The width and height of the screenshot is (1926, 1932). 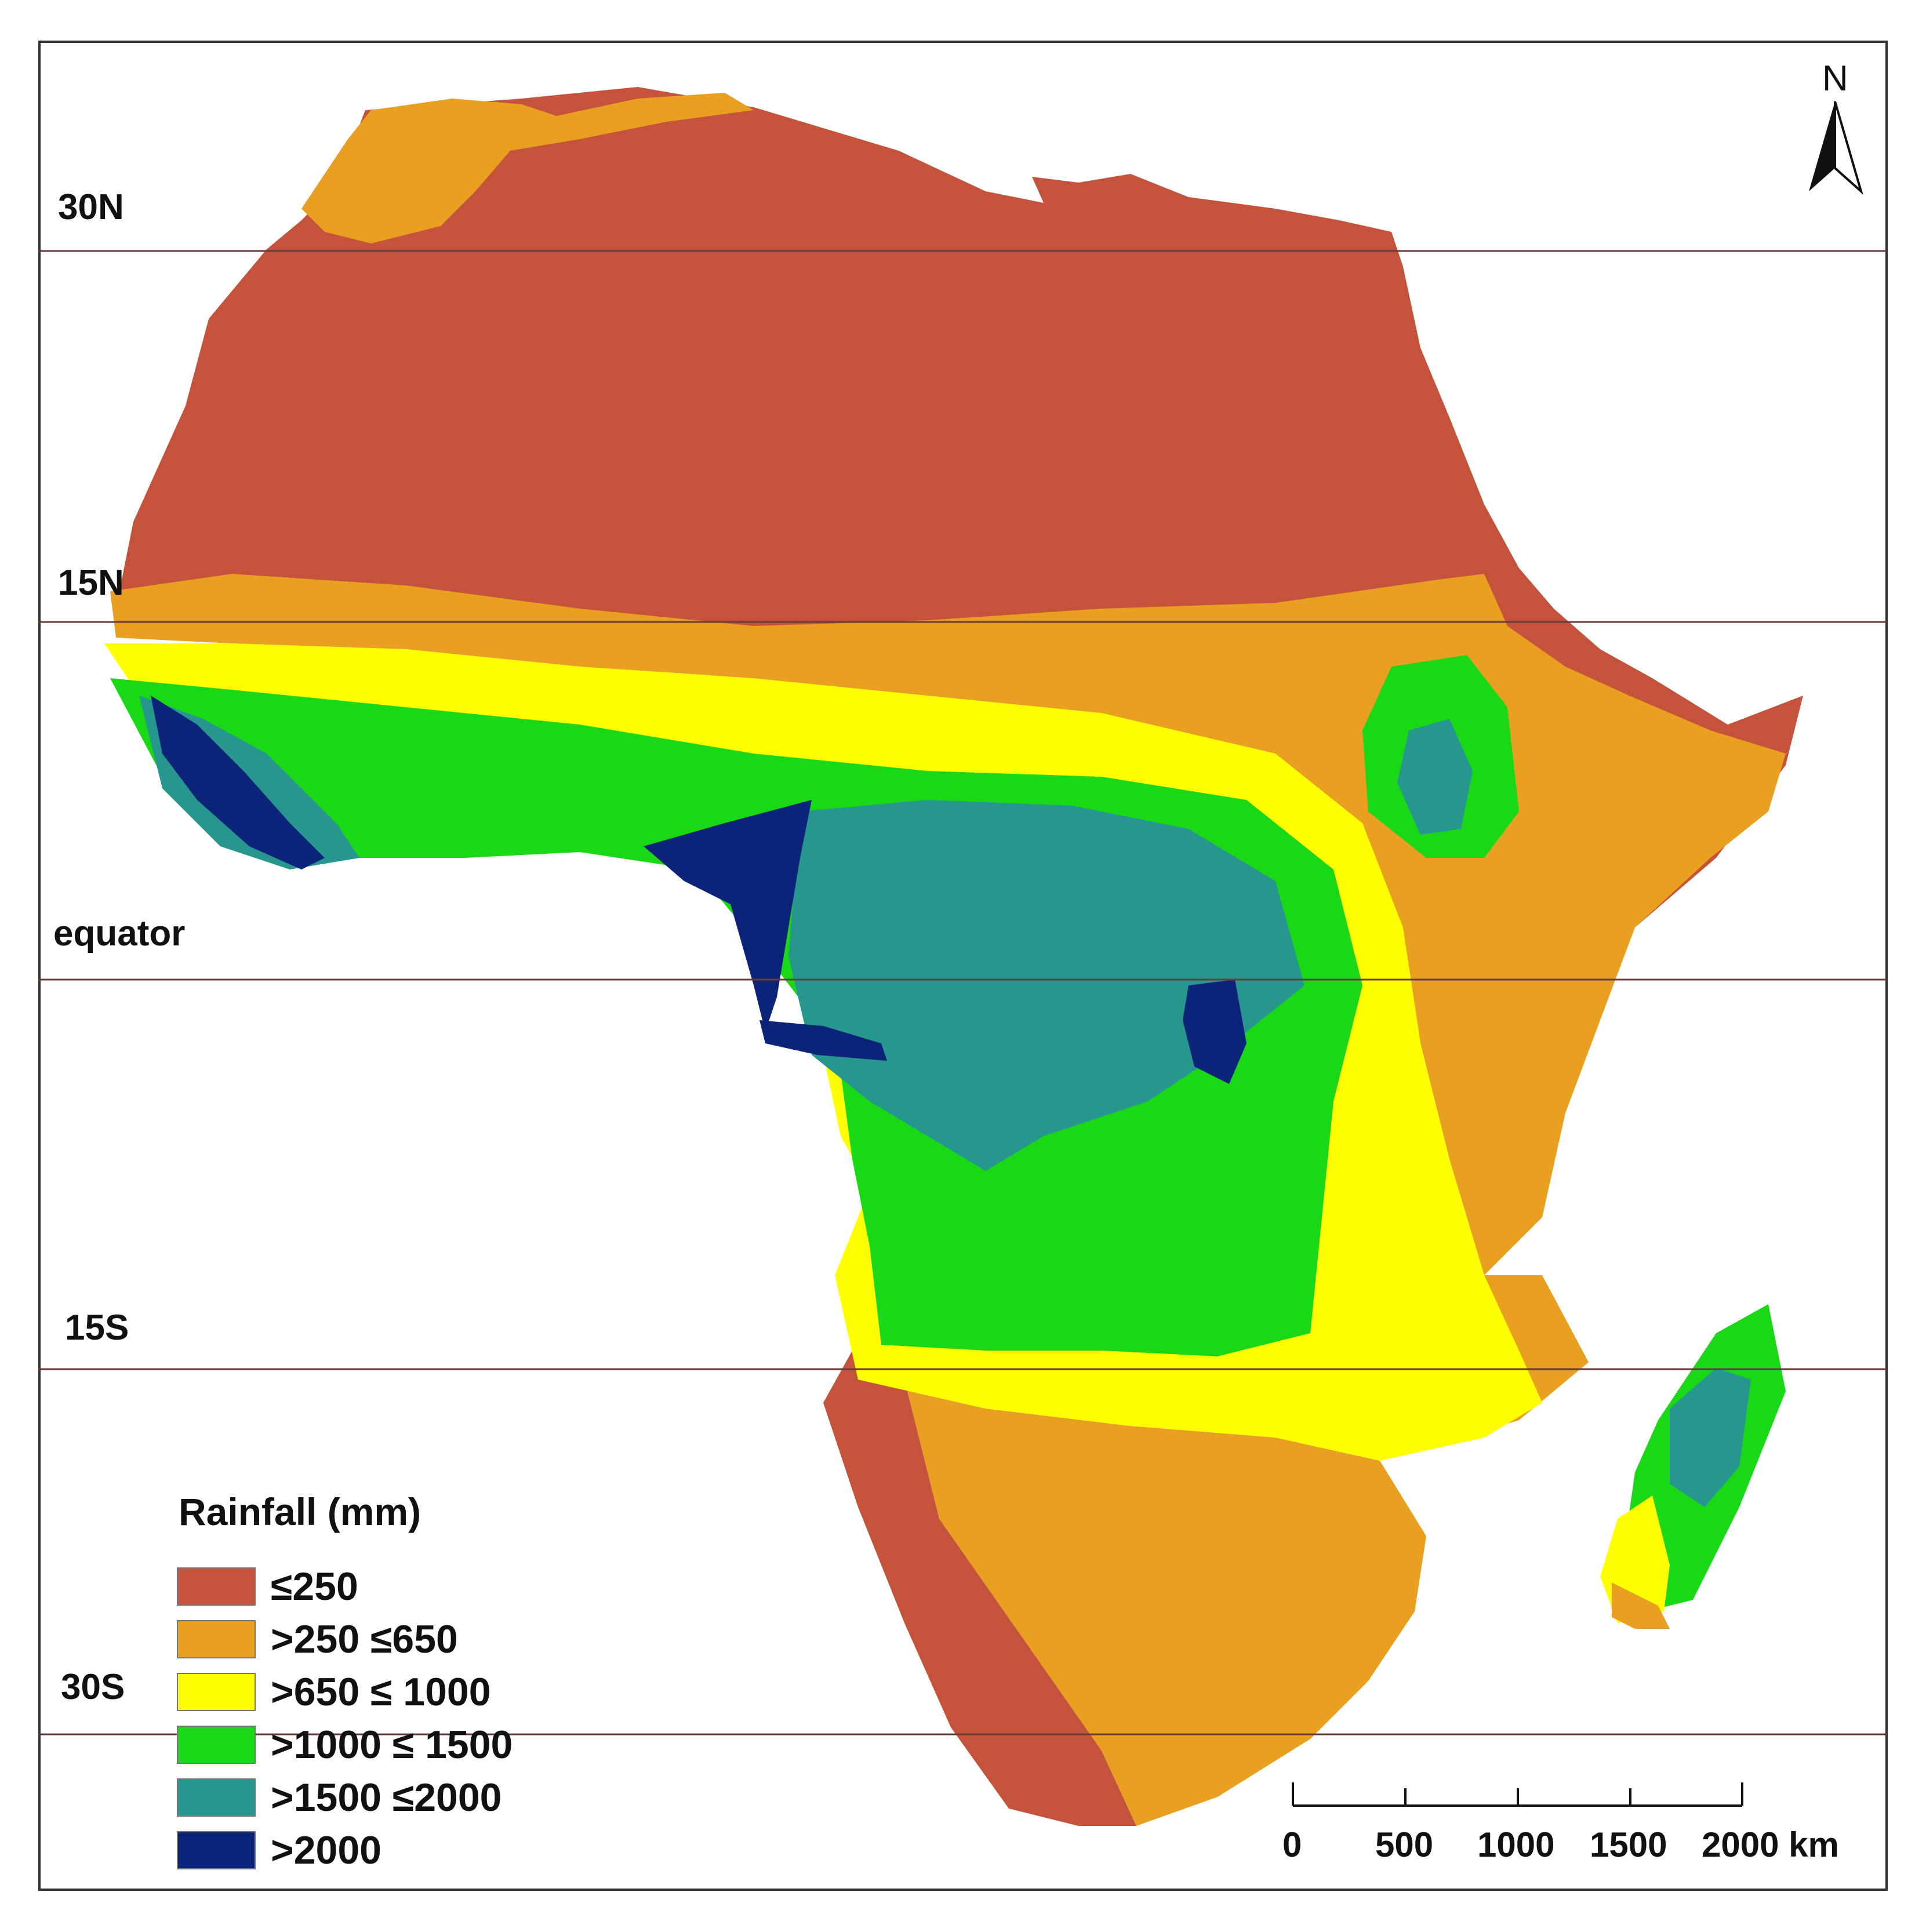 What do you see at coordinates (93, 1687) in the screenshot?
I see `lat-label-30s: 30S` at bounding box center [93, 1687].